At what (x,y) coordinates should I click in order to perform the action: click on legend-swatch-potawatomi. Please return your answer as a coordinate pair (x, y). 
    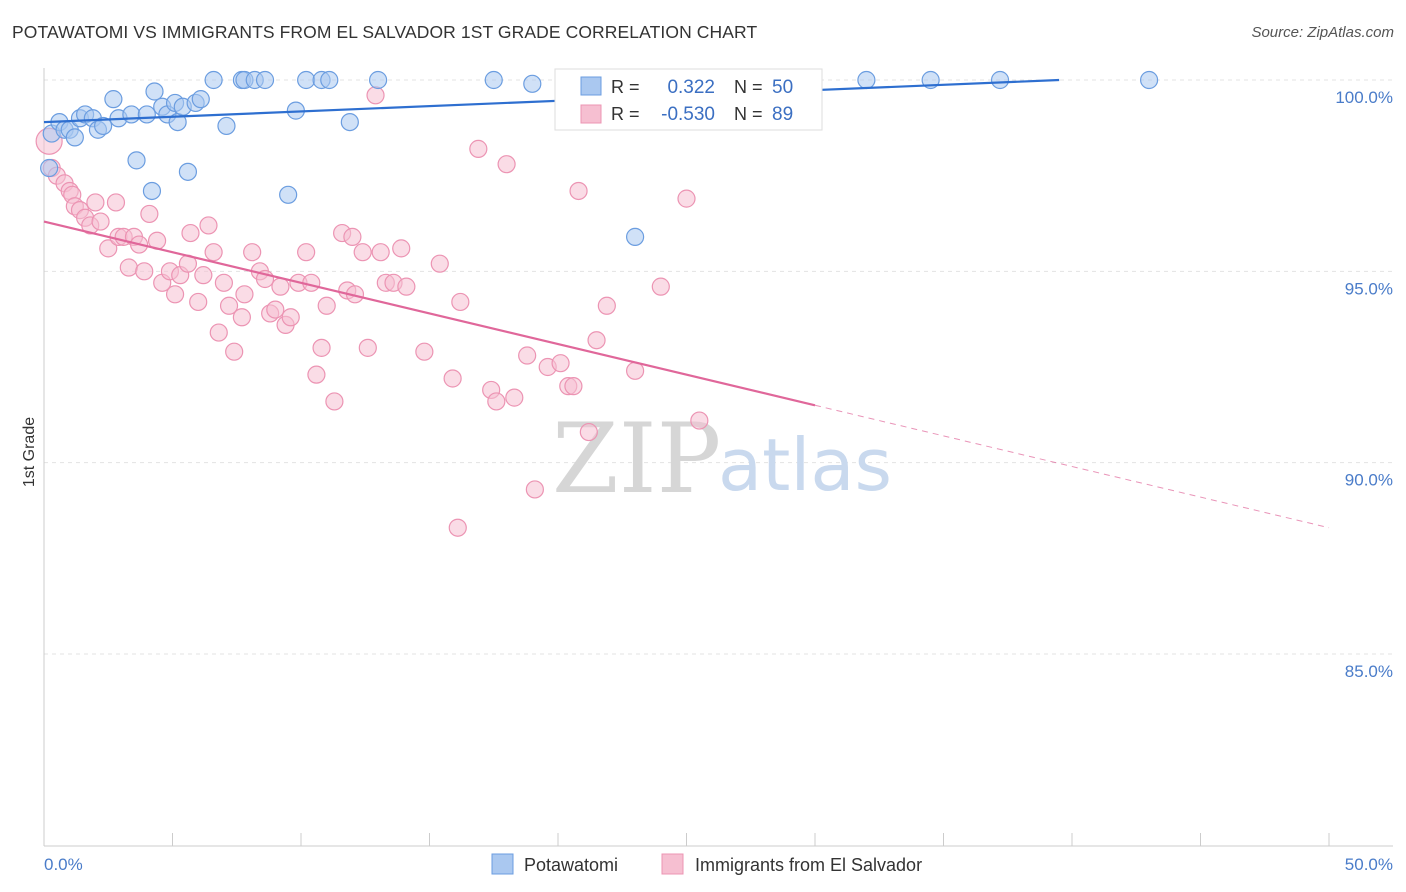
    Looking at the image, I should click on (591, 86).